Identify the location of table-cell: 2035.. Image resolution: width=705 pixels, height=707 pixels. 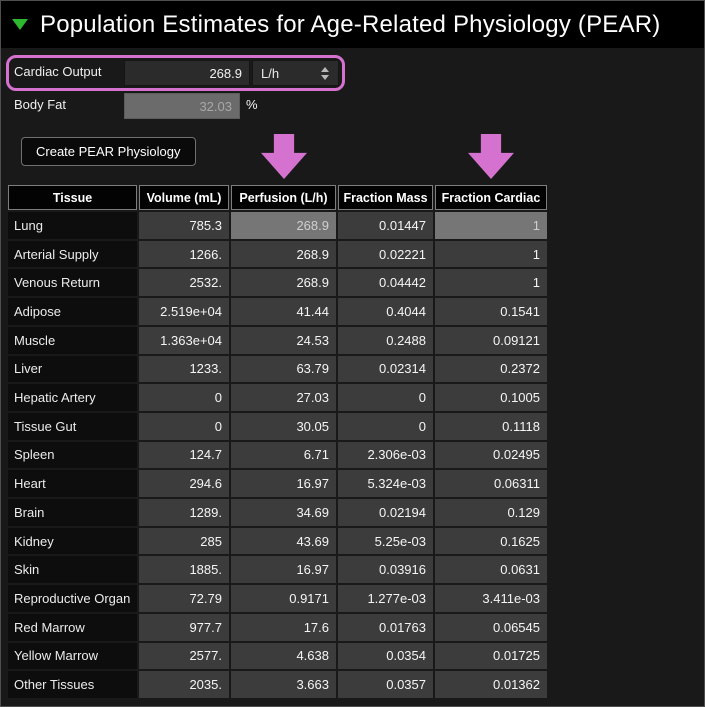
(184, 684).